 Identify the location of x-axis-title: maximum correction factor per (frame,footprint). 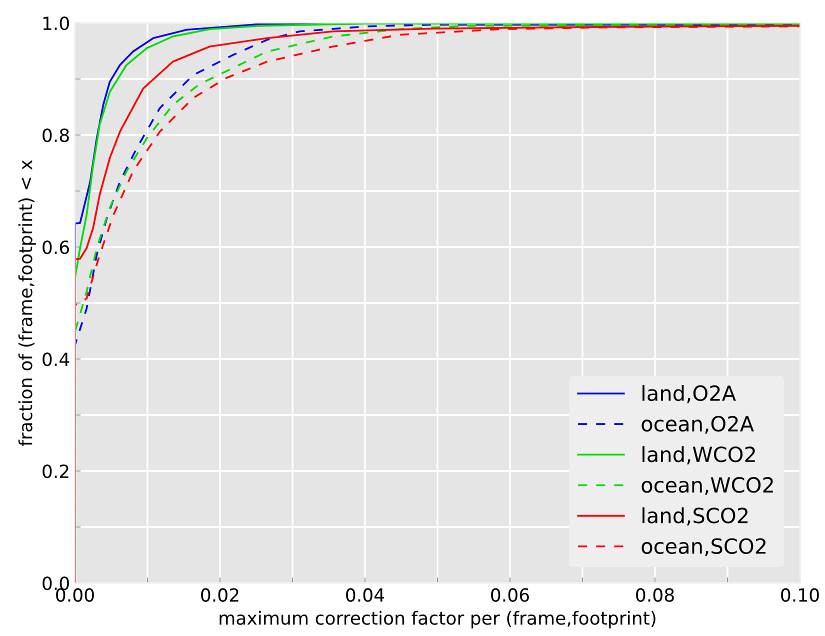
(438, 619).